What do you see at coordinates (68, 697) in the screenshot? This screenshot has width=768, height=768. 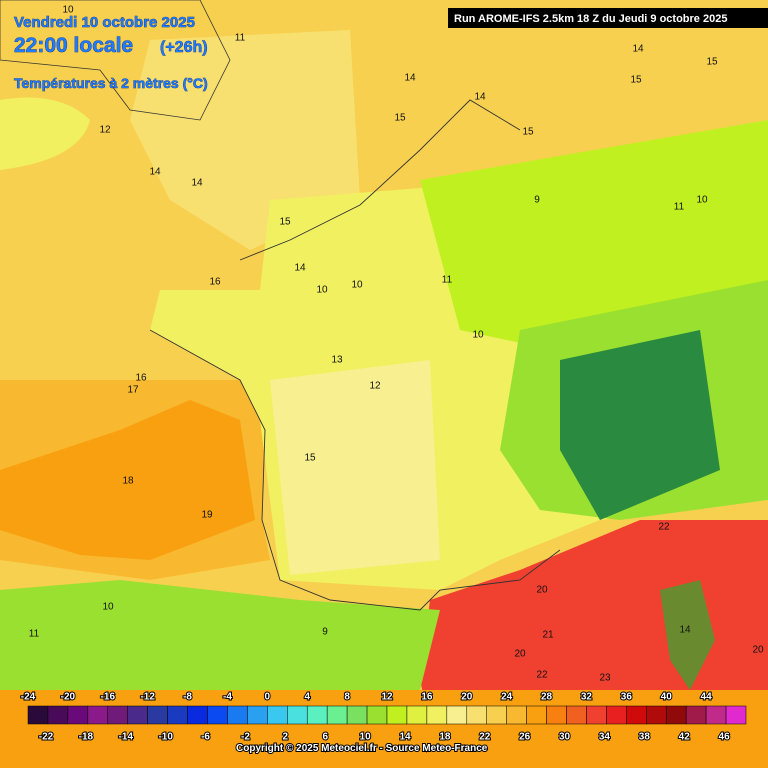 I see `scale-top-label: -20` at bounding box center [68, 697].